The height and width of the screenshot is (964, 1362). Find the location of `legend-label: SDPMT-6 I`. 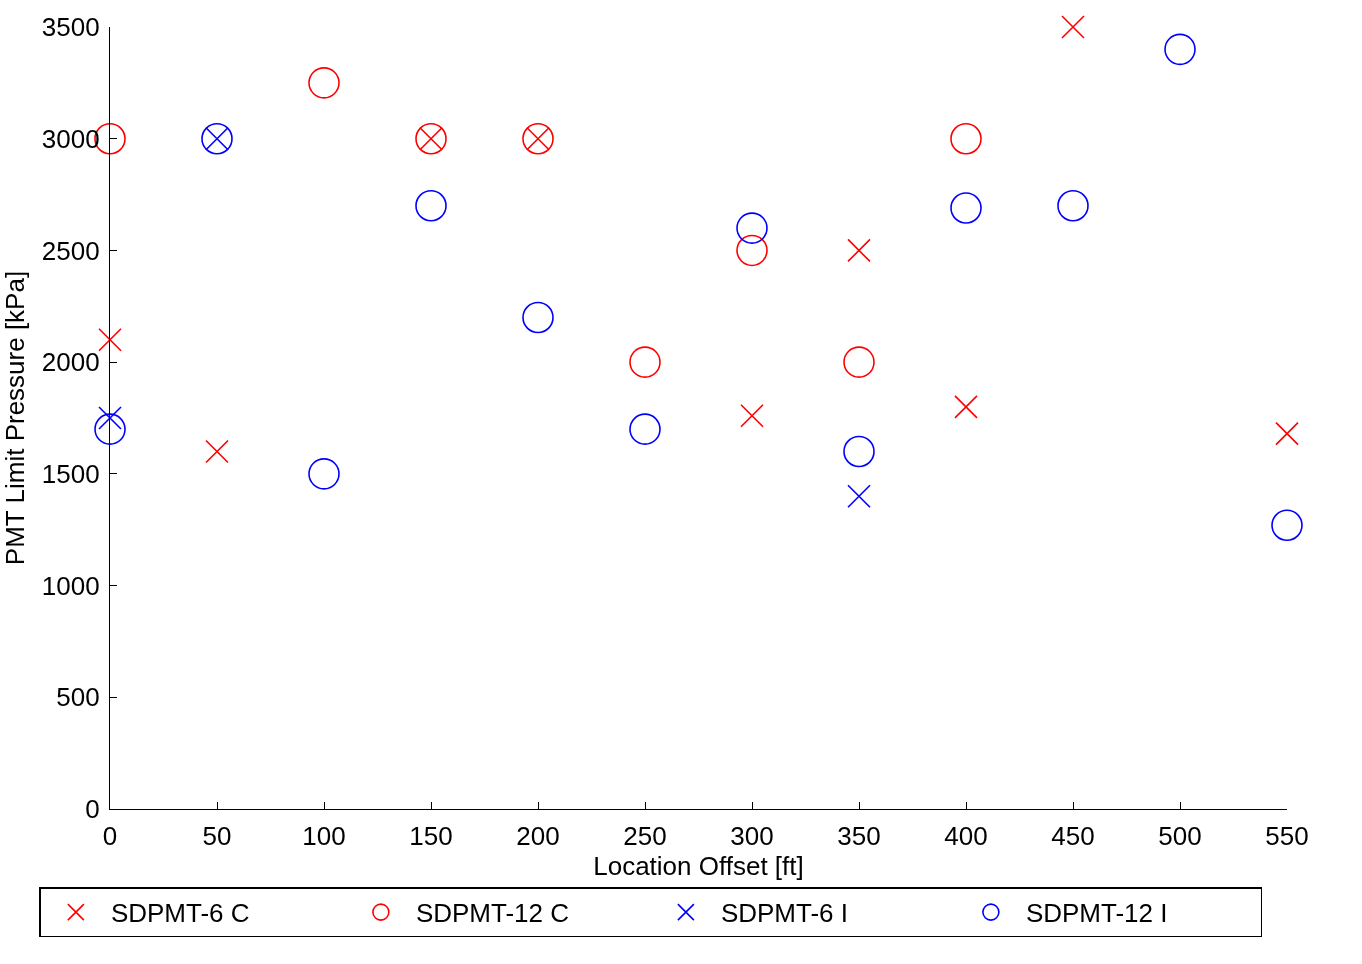

legend-label: SDPMT-6 I is located at coordinates (784, 913).